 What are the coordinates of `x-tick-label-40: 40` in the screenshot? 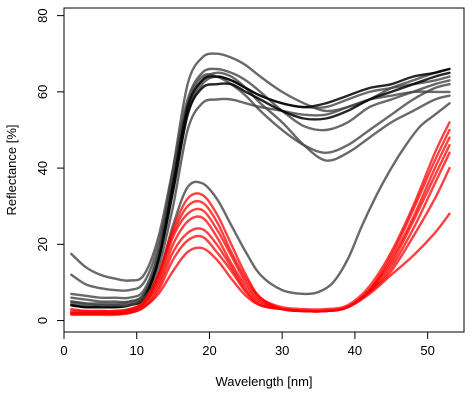 It's located at (355, 350).